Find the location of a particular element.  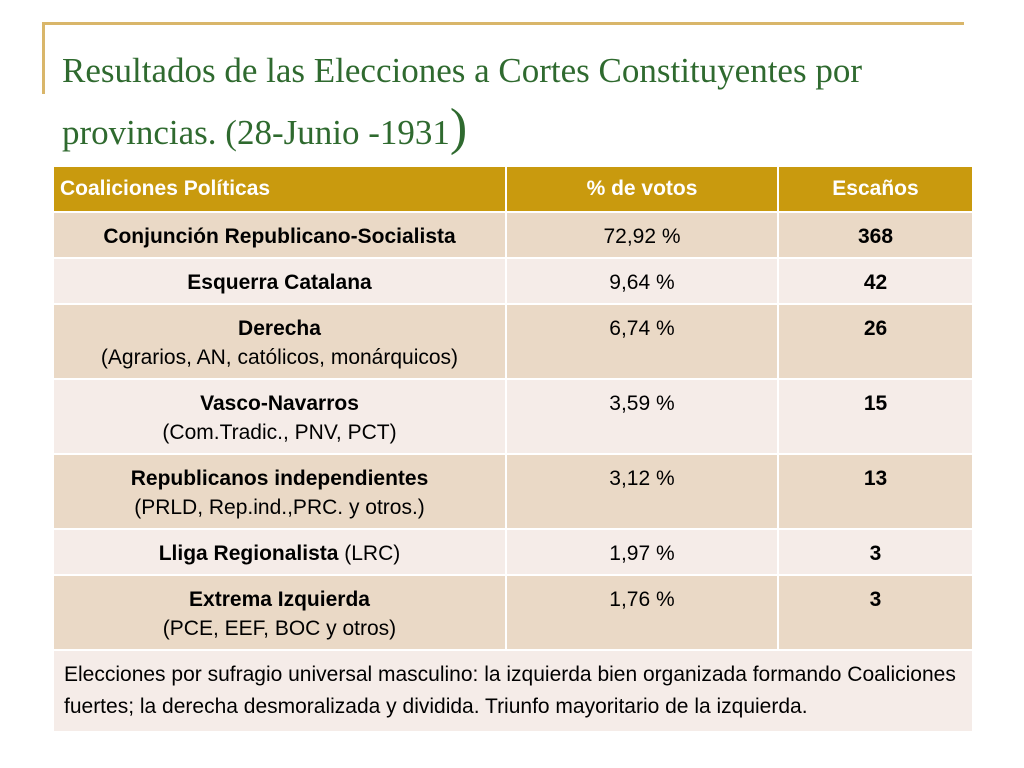

coalition-members: (Com.Tradic., PNV, PCT) is located at coordinates (279, 432).